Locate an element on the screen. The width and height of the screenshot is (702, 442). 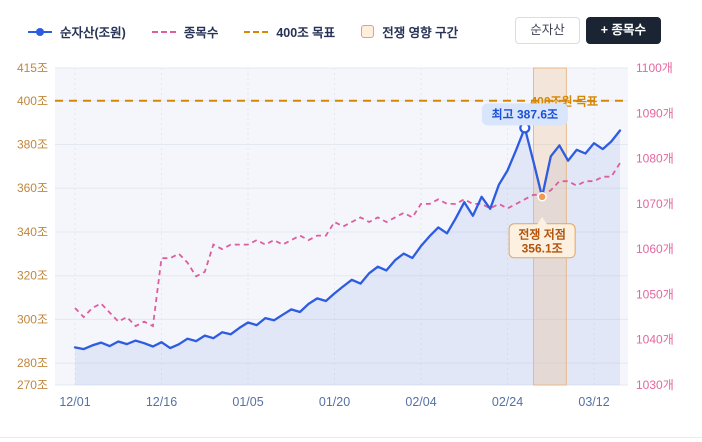
legend-item-stock-count: 종목수 is located at coordinates (185, 31).